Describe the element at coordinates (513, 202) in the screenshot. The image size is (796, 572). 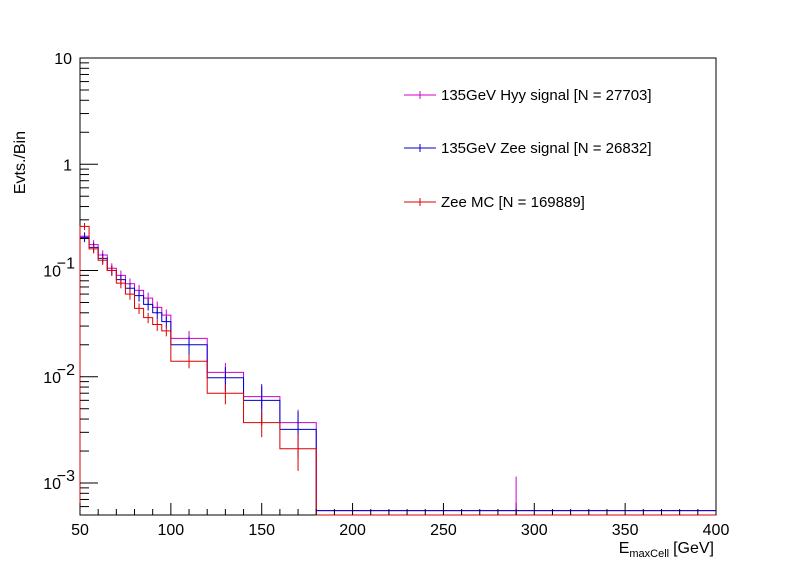
I see `legend-label: Zee MC [N = 169889]` at that location.